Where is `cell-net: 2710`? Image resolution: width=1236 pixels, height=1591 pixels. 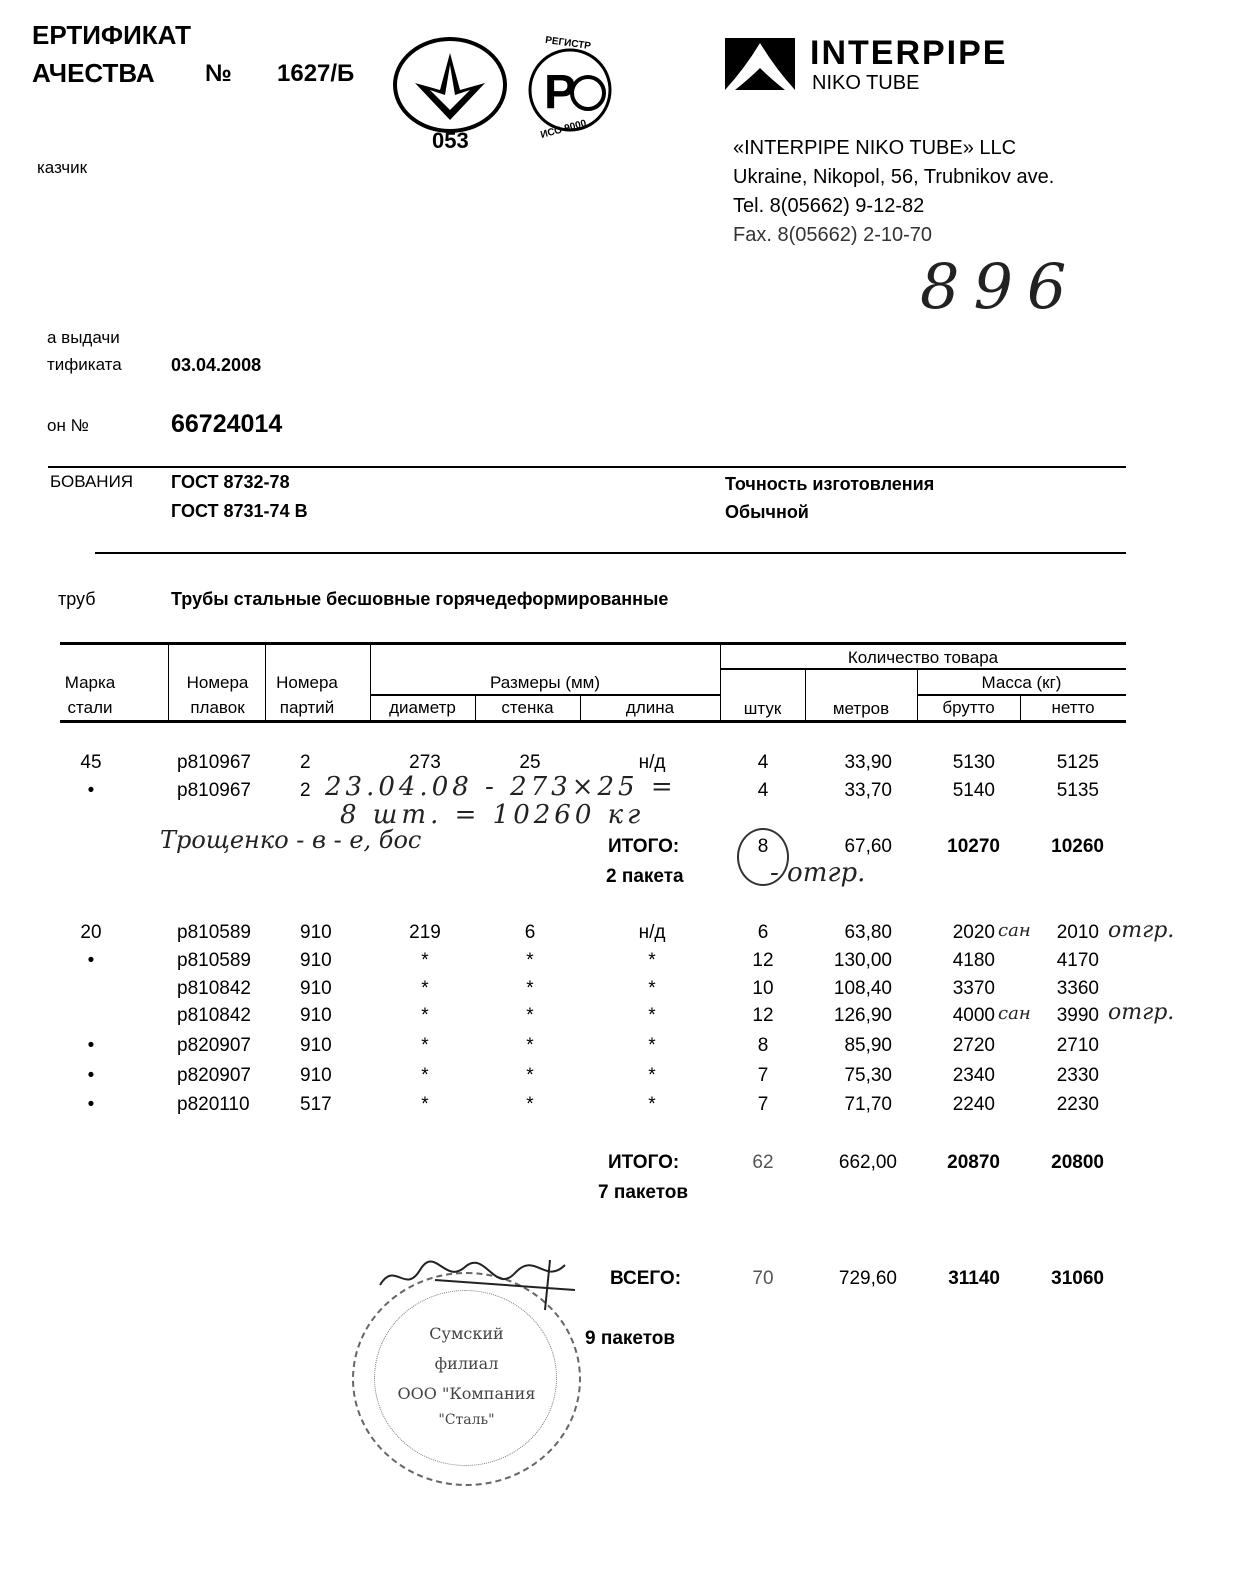 cell-net: 2710 is located at coordinates (1077, 1045).